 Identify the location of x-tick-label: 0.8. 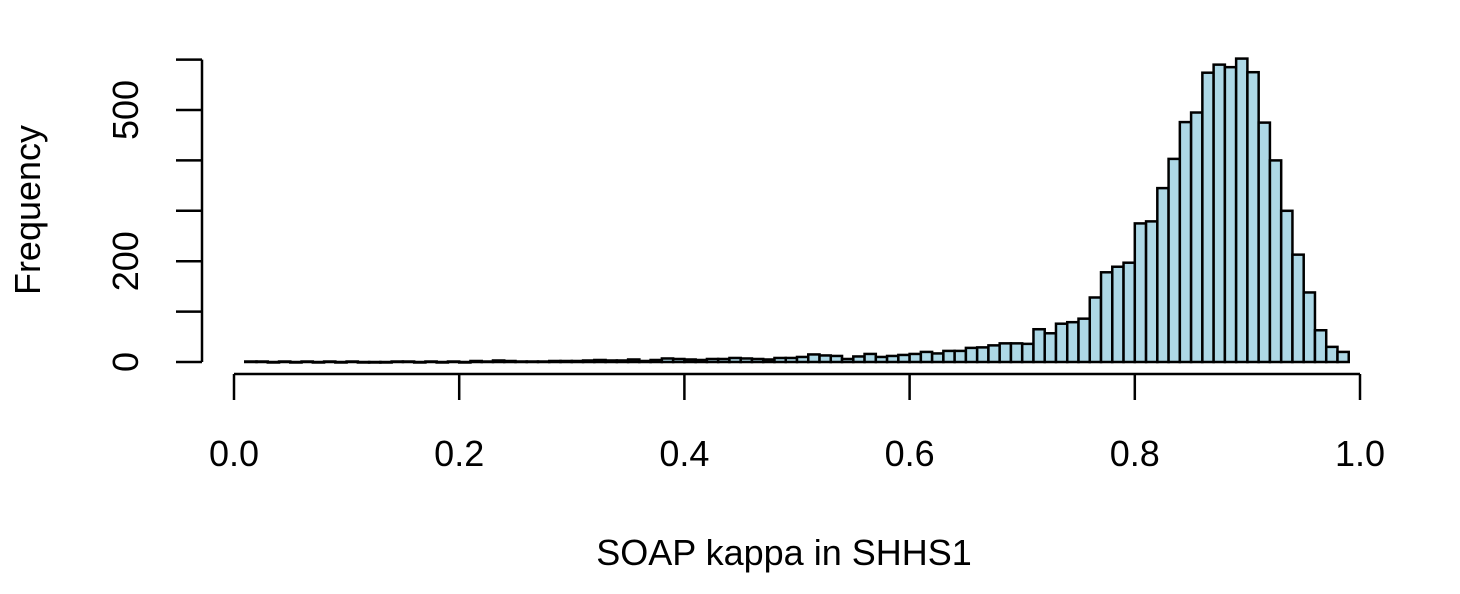
(1135, 453).